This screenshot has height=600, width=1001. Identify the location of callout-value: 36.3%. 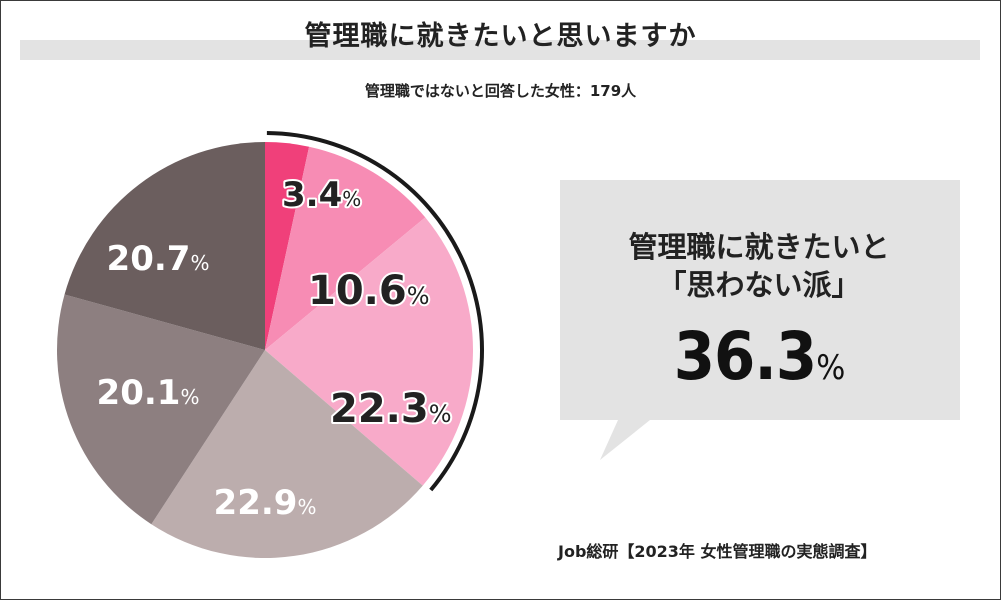
(759, 356).